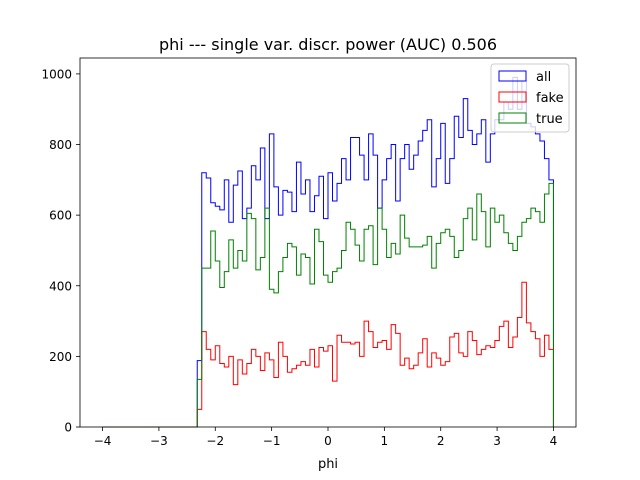  Describe the element at coordinates (272, 441) in the screenshot. I see `x-tick-label: −1` at that location.